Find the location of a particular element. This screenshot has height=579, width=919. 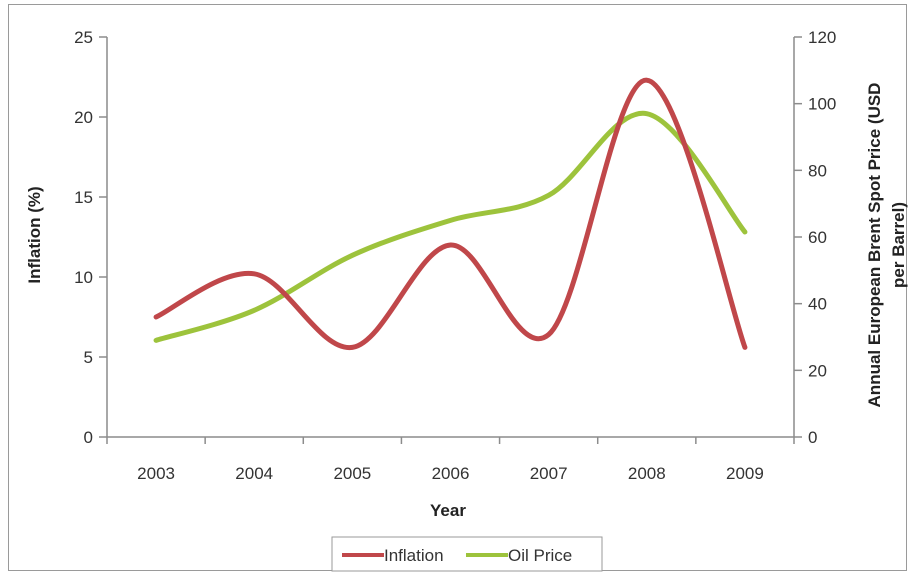

legend: Inflation Oil Price is located at coordinates (467, 554).